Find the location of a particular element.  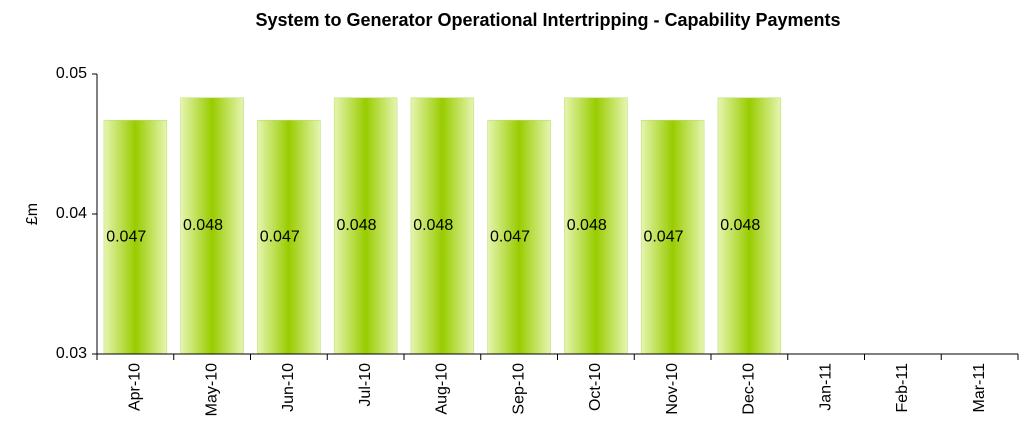

y-axis-label: £m is located at coordinates (32, 214).